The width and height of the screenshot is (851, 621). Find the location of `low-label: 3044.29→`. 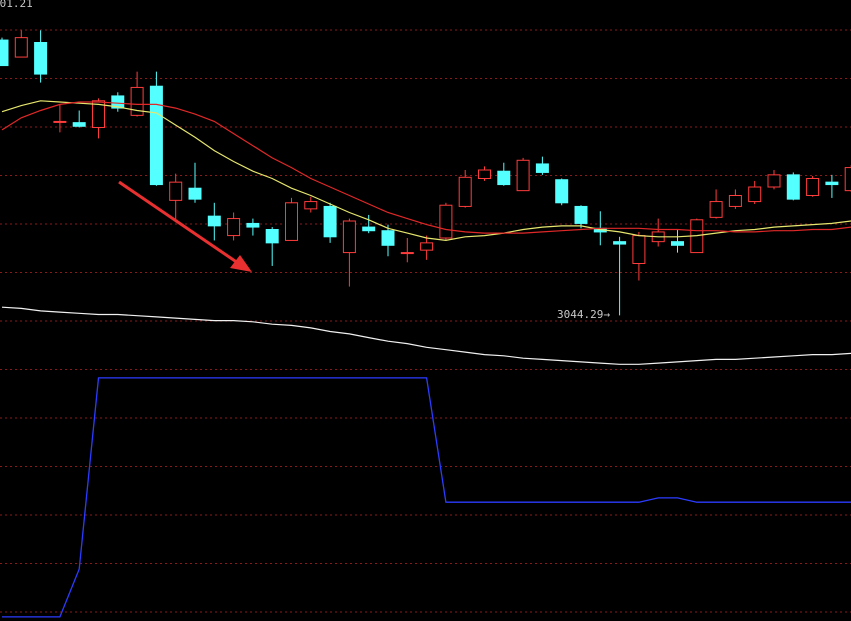

low-label: 3044.29→ is located at coordinates (583, 314).